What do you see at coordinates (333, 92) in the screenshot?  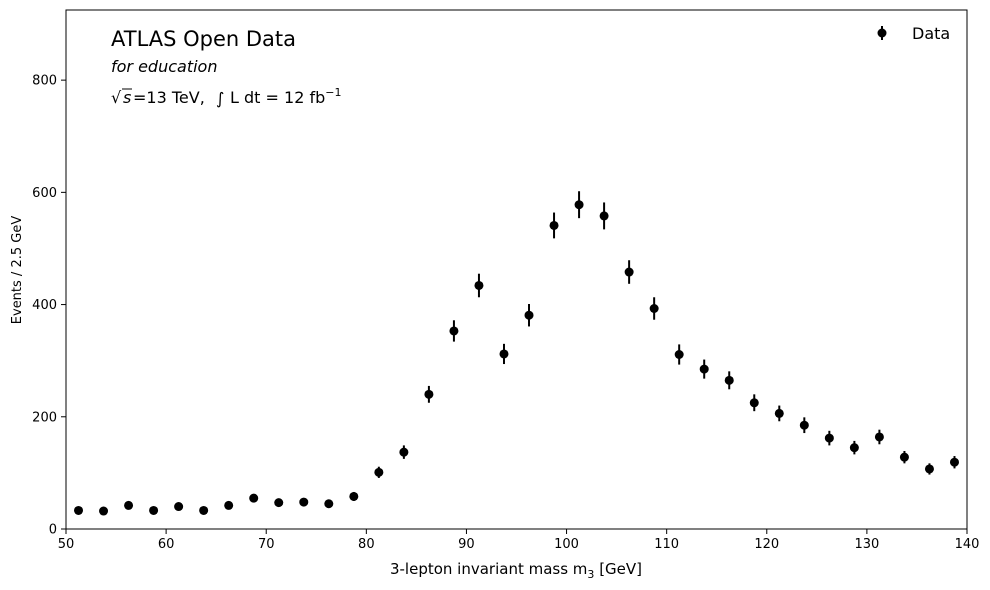 I see `lumi-exponent: −1` at bounding box center [333, 92].